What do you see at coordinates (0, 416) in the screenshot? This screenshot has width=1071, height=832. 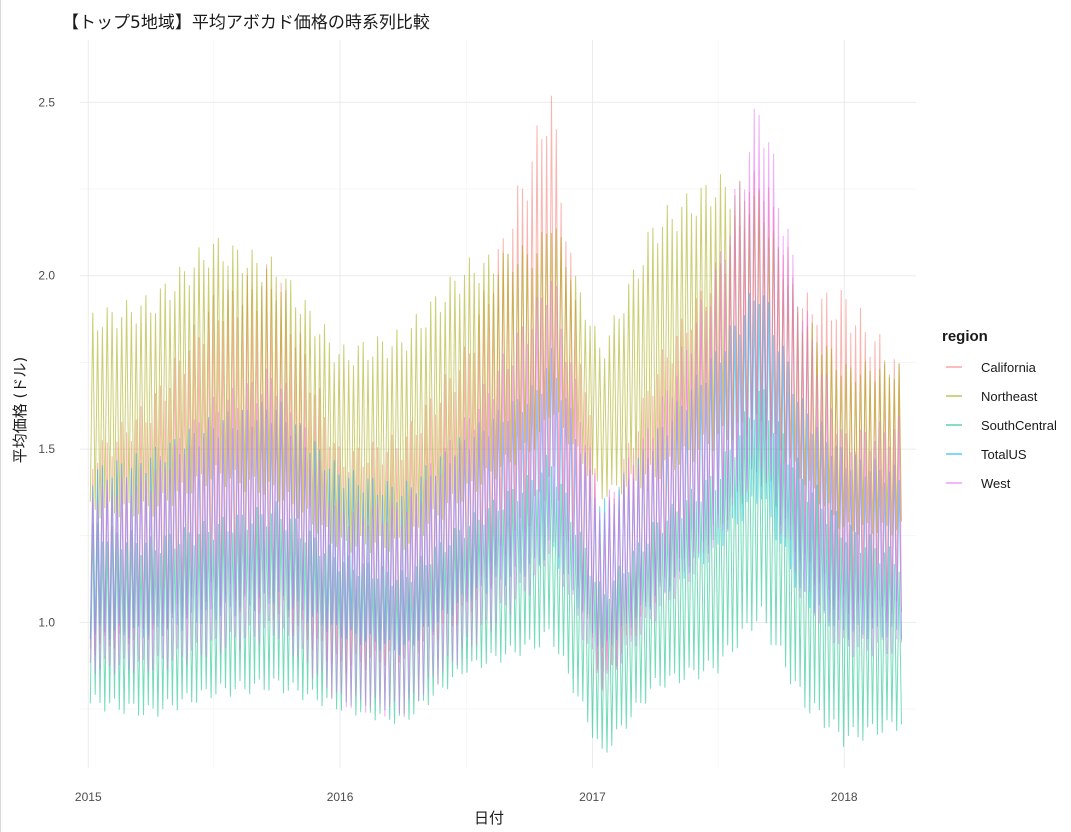 I see `frame-border` at bounding box center [0, 416].